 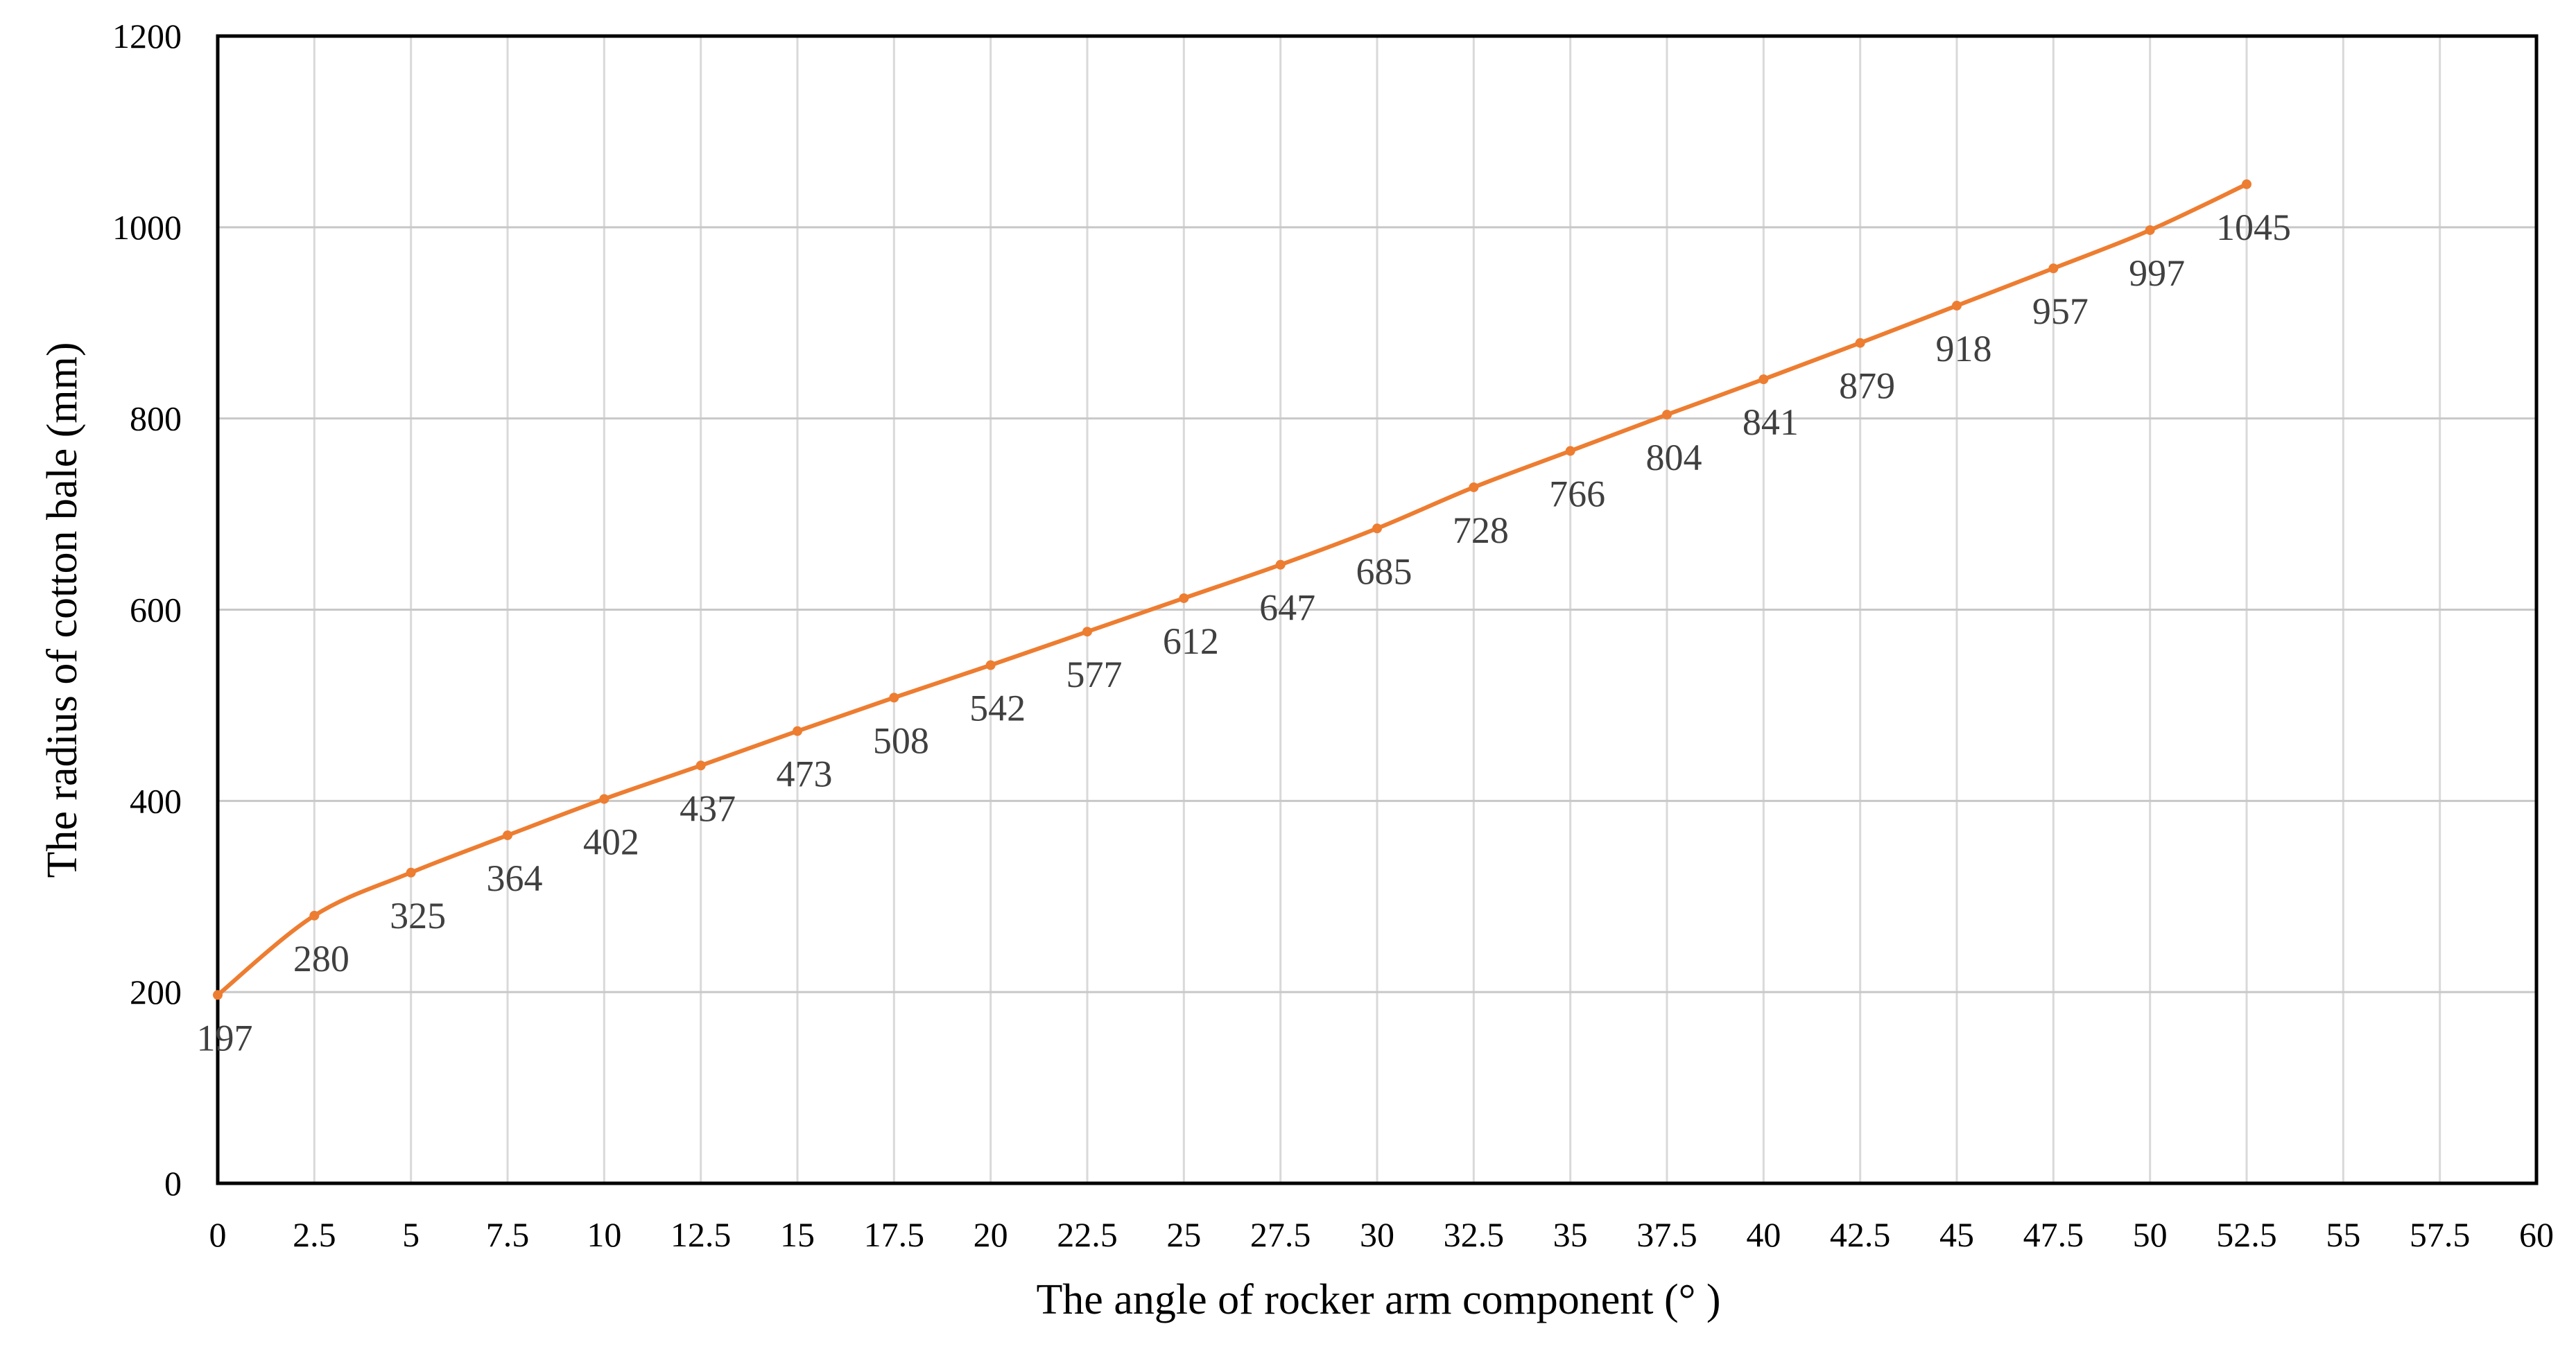 What do you see at coordinates (1087, 1234) in the screenshot?
I see `x-tick-label: 22.5` at bounding box center [1087, 1234].